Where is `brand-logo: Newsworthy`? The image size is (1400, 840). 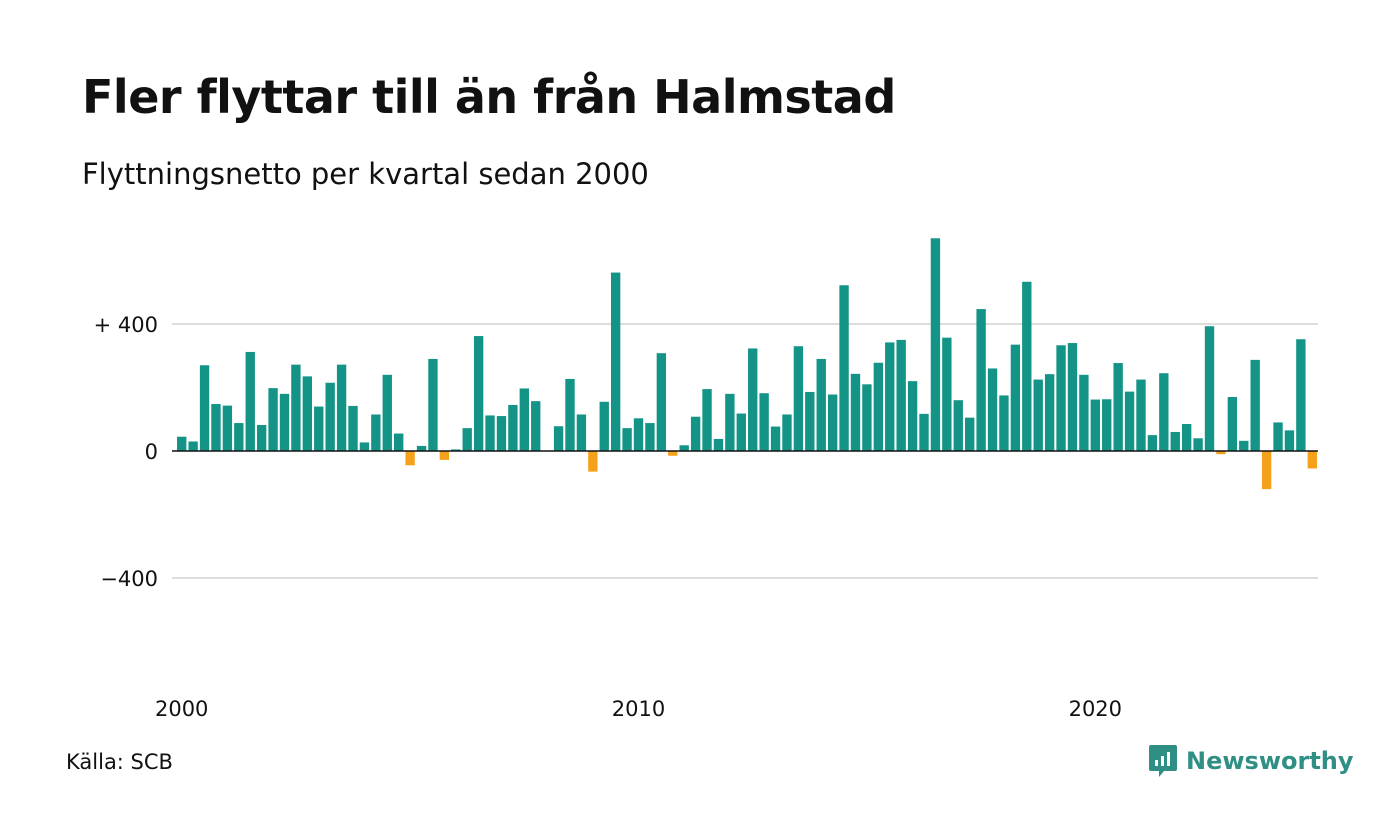
brand-logo: Newsworthy is located at coordinates (1251, 761).